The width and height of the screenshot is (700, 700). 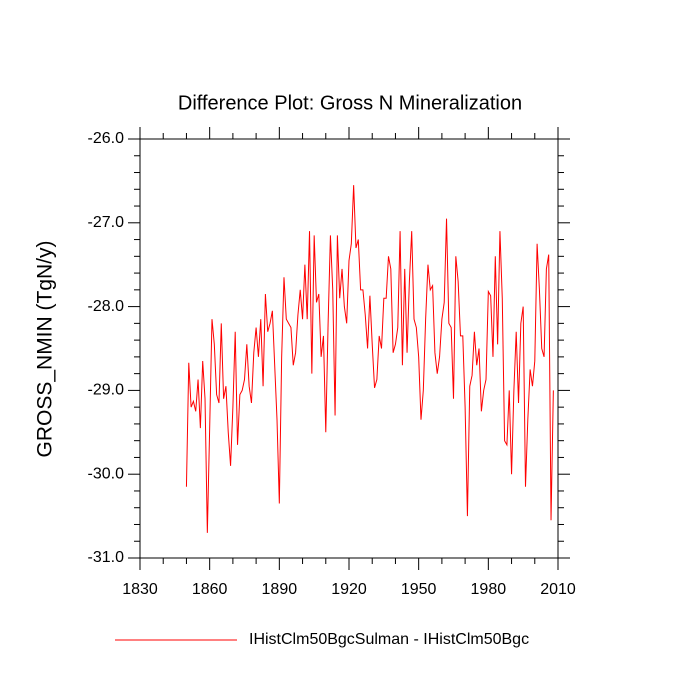 I want to click on y-tick-label: -30.0, so click(x=106, y=473).